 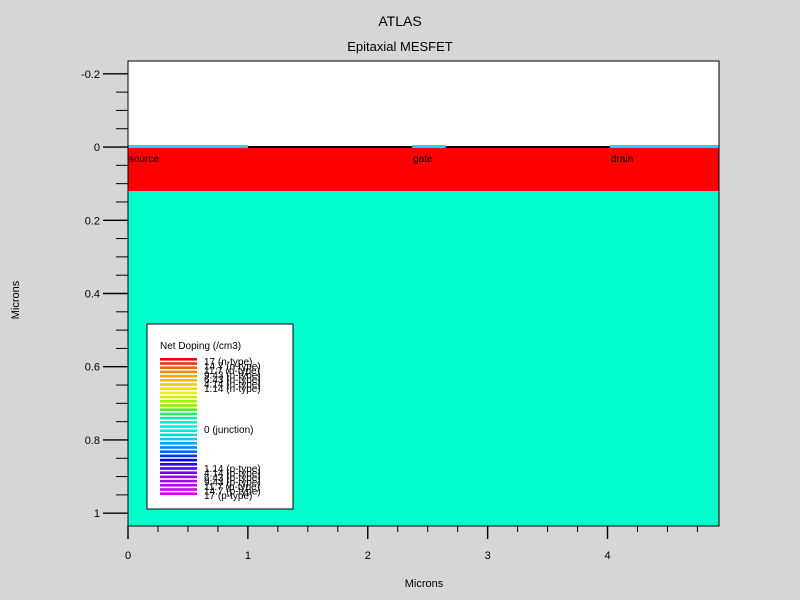 I want to click on contact-source, so click(x=188, y=147).